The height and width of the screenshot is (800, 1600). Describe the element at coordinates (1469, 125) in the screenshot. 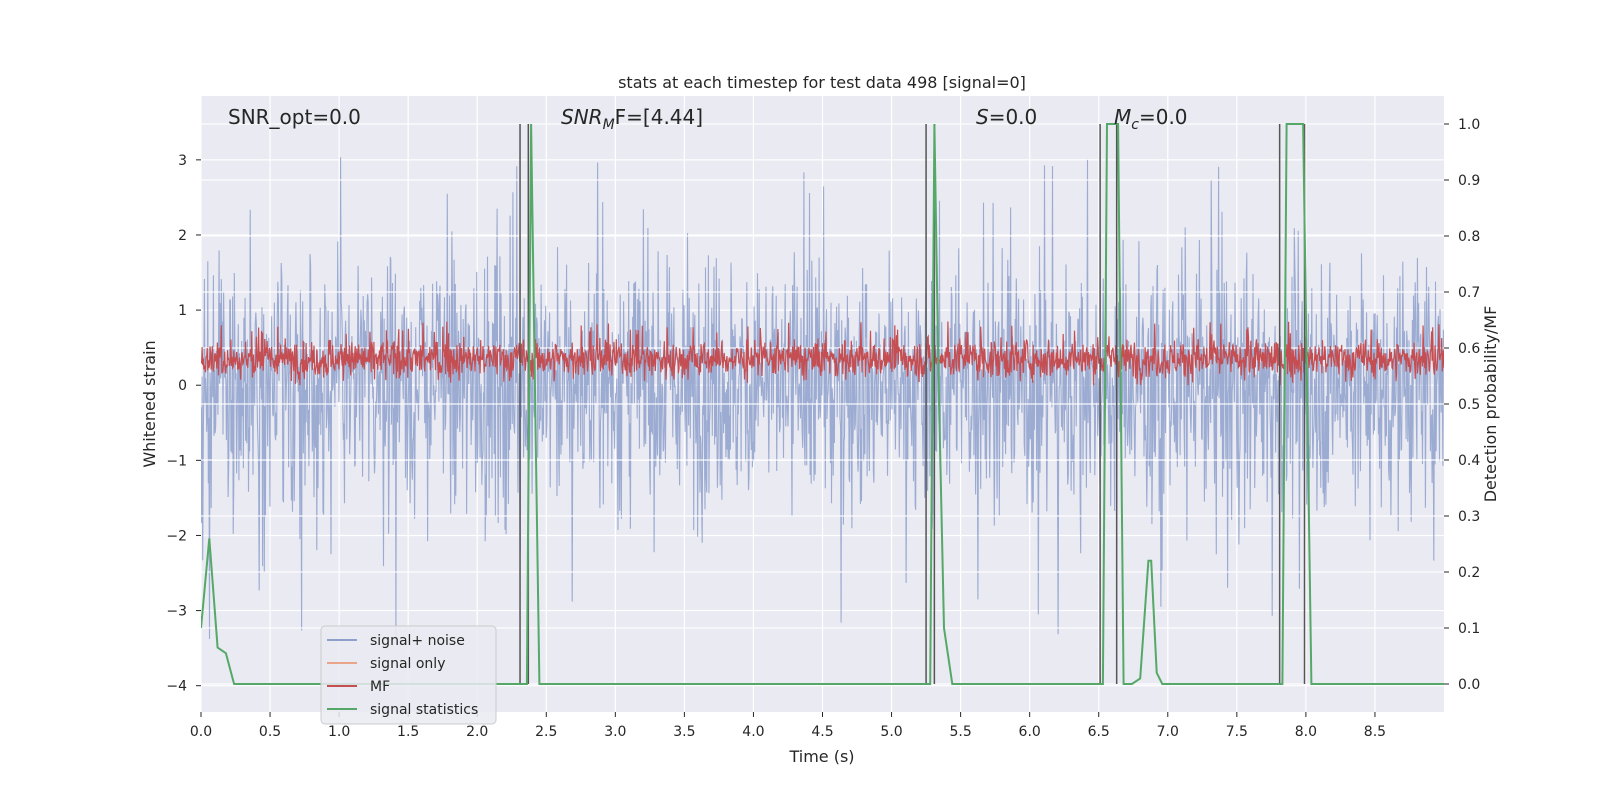

I see `y2-tick-label: 1.0` at that location.